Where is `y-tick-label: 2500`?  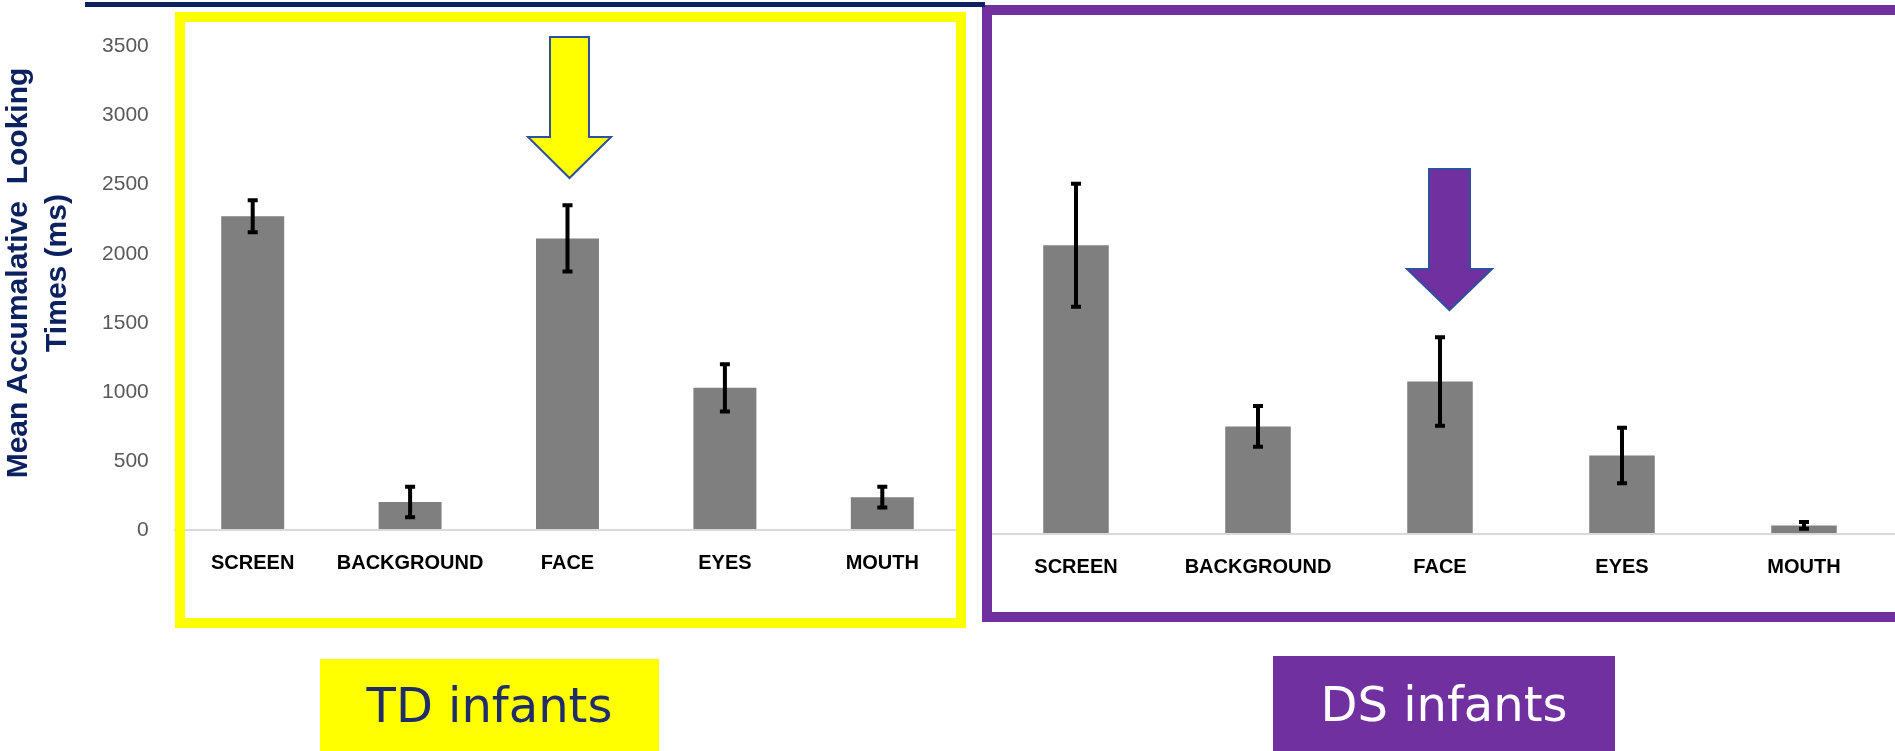 y-tick-label: 2500 is located at coordinates (125, 183).